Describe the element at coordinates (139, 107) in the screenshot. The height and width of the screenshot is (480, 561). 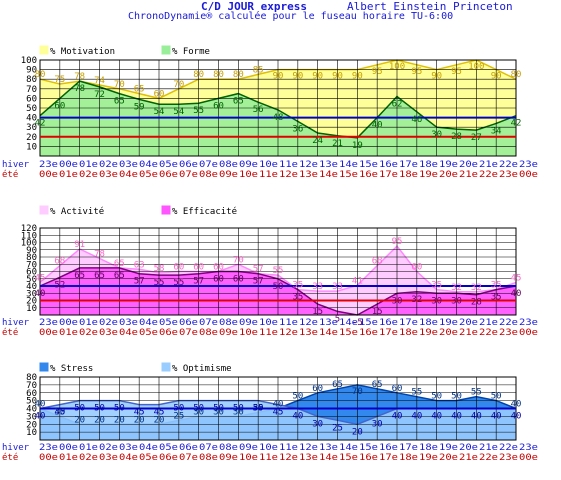
I see `data-label: 59` at that location.